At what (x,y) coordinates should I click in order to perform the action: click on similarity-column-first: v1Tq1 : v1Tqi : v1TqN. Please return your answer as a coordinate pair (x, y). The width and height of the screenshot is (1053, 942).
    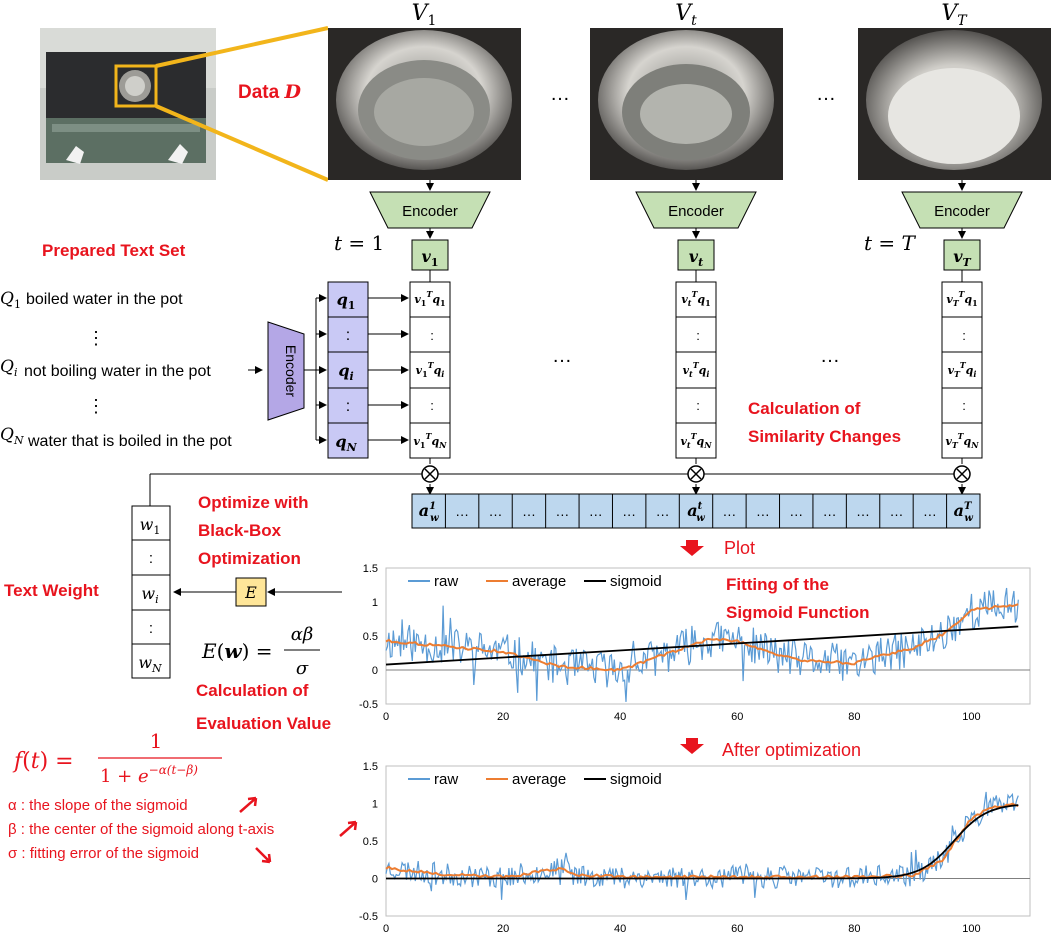
    Looking at the image, I should click on (430, 370).